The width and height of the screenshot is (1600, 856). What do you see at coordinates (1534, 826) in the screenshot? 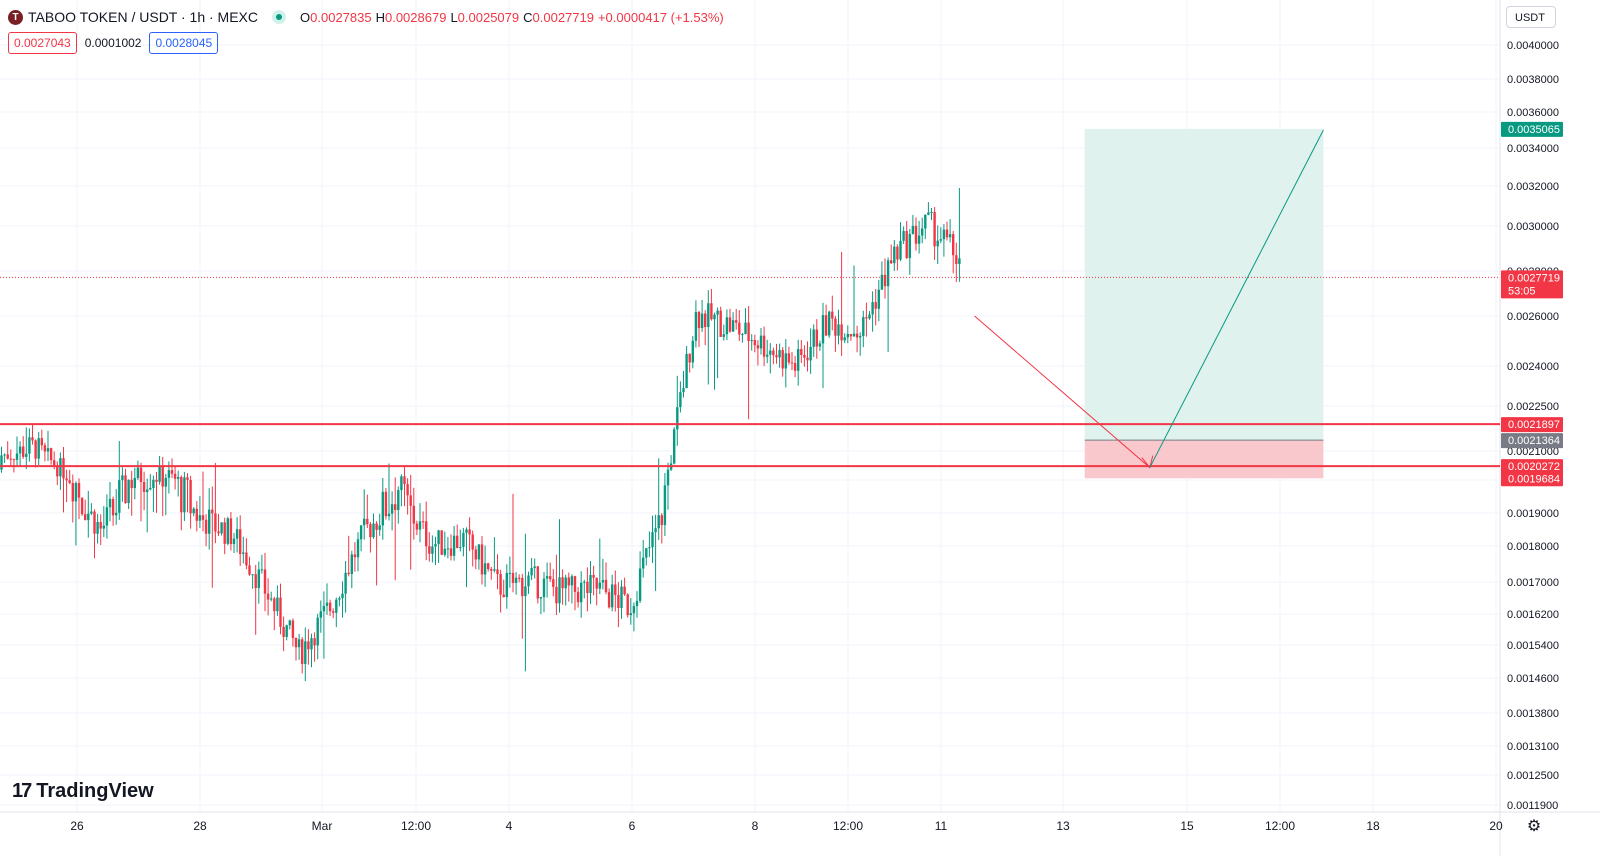
I see `gear-icon: ⚙` at bounding box center [1534, 826].